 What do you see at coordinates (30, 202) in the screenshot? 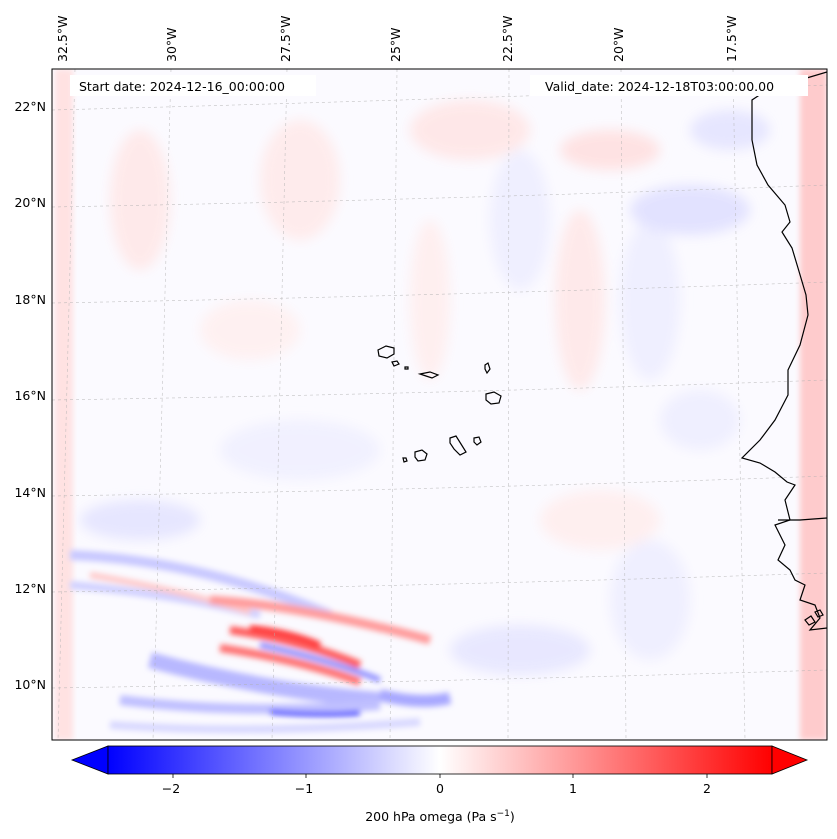
I see `lat-label: 20°N` at bounding box center [30, 202].